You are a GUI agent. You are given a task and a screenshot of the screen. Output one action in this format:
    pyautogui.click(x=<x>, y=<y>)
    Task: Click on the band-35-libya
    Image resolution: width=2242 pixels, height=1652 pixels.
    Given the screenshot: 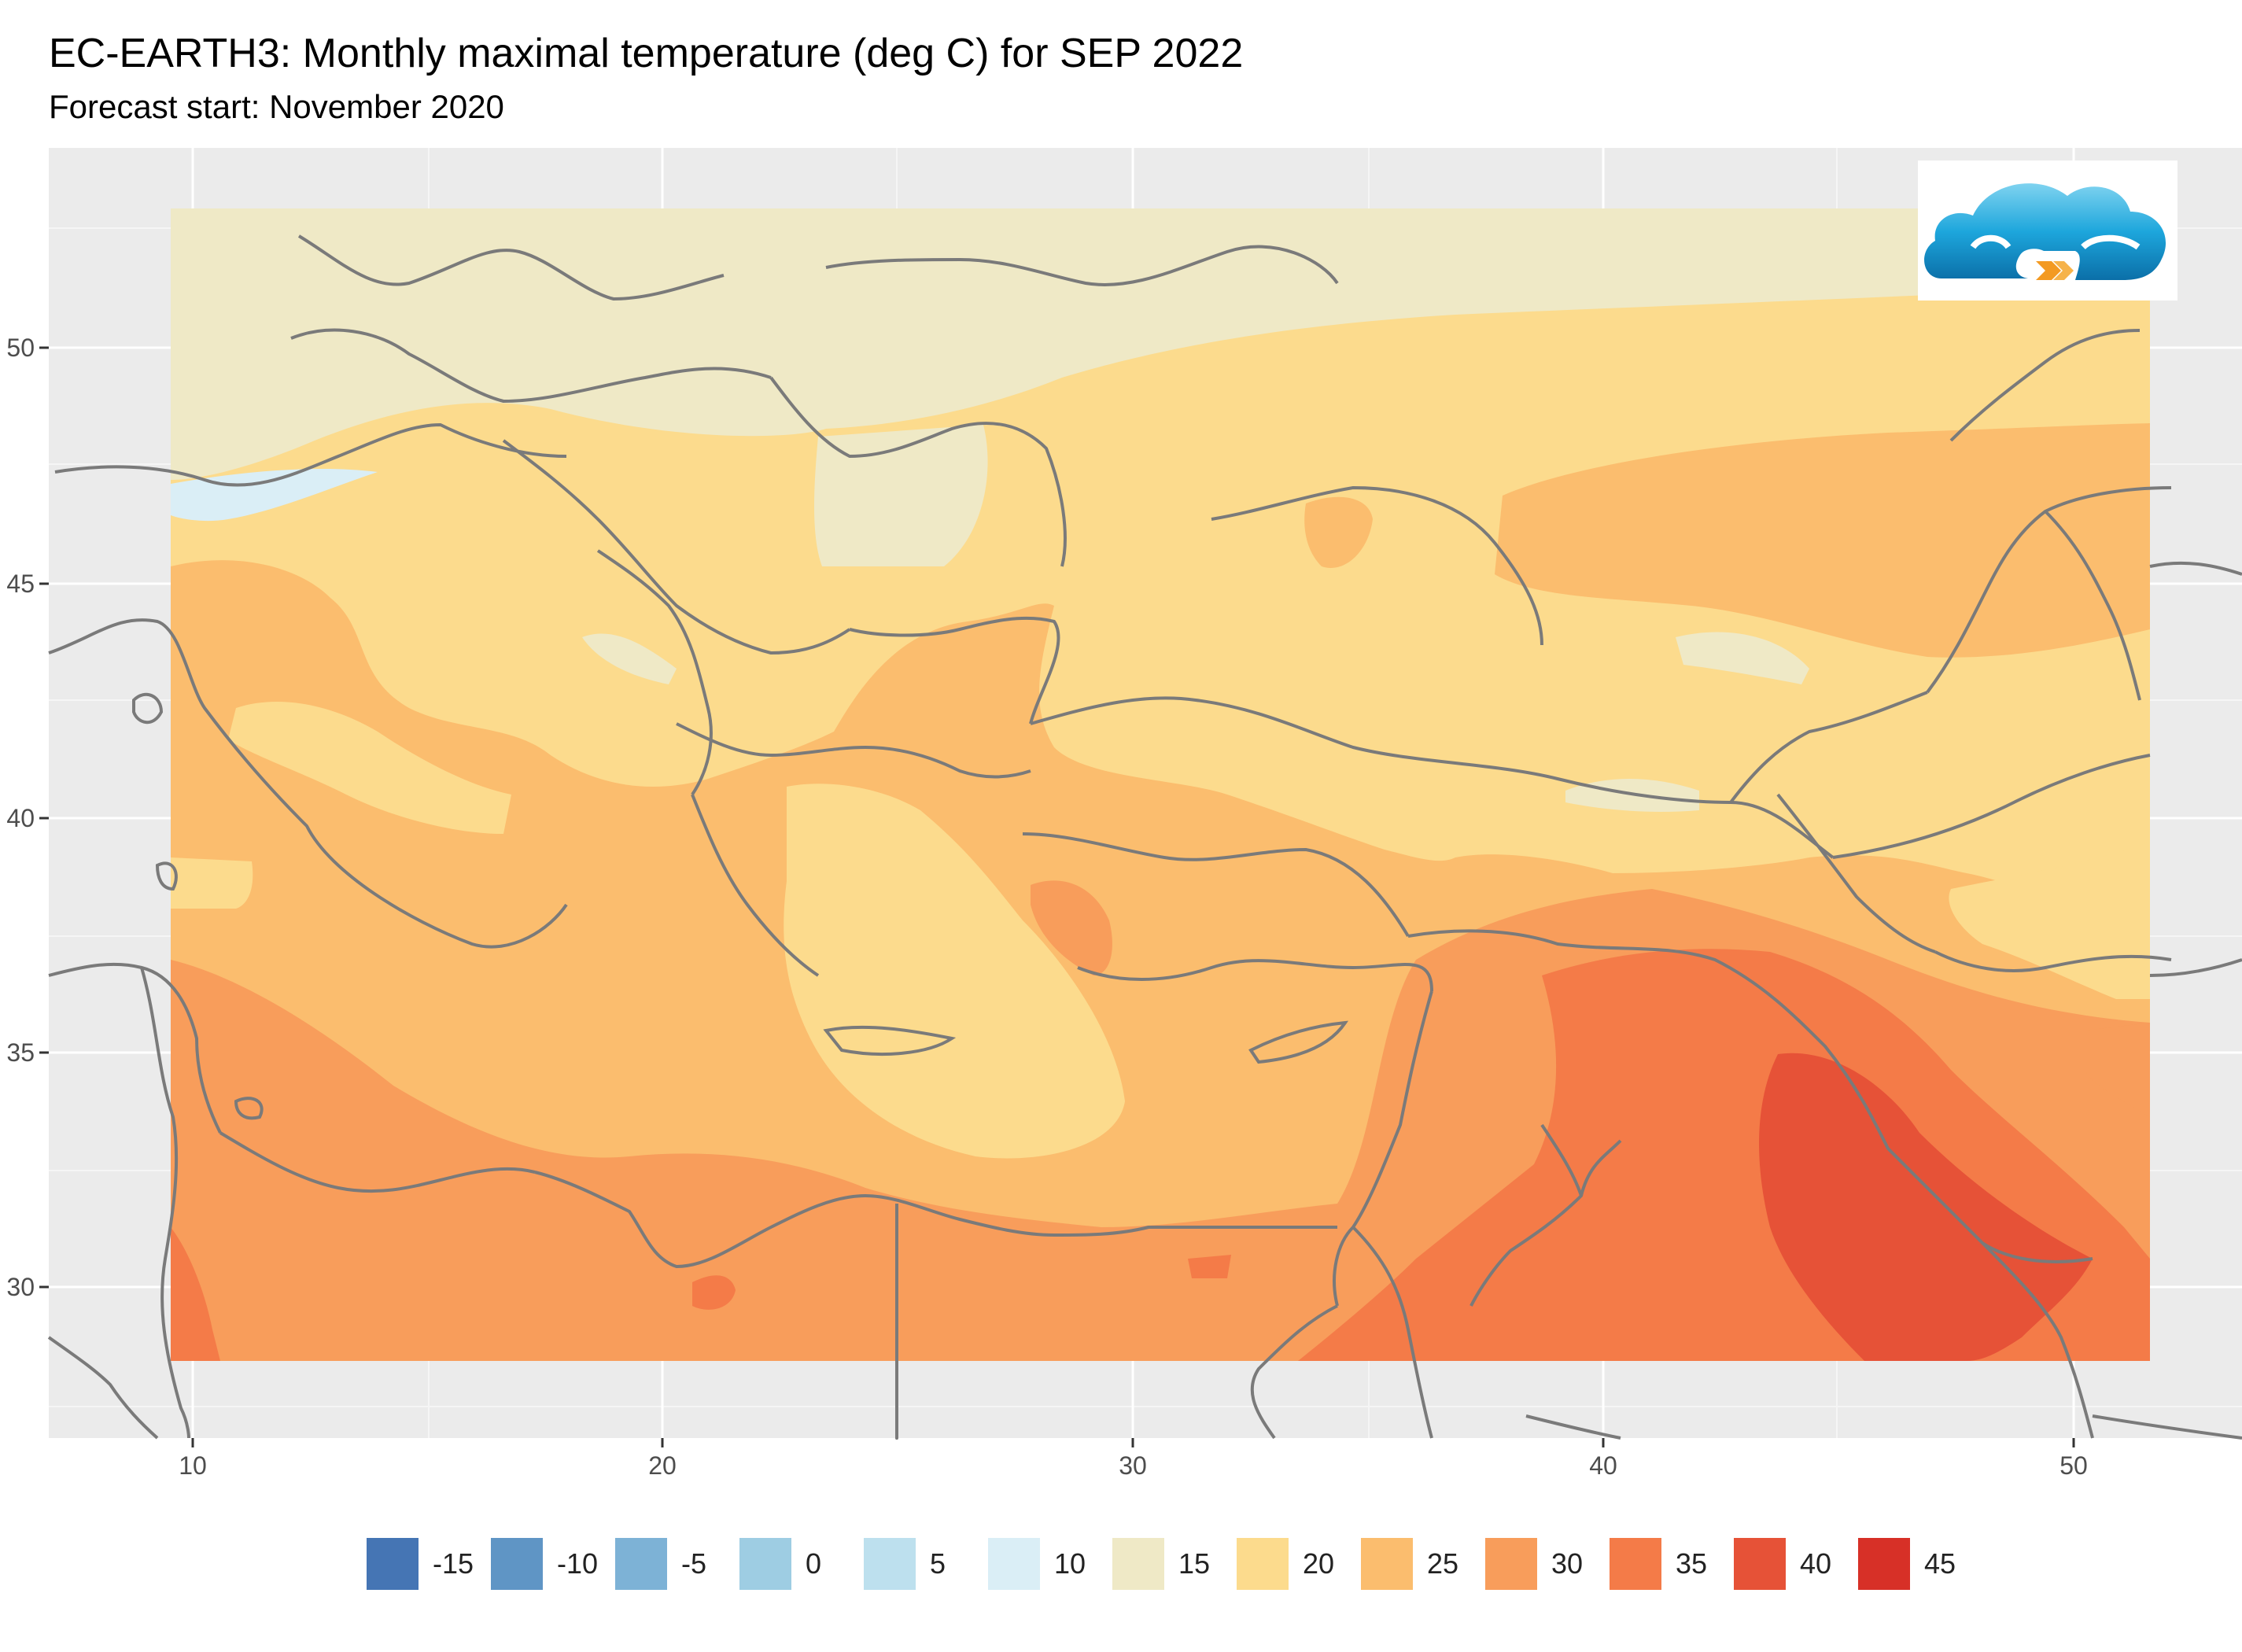 What is the action you would take?
    pyautogui.click(x=714, y=1292)
    